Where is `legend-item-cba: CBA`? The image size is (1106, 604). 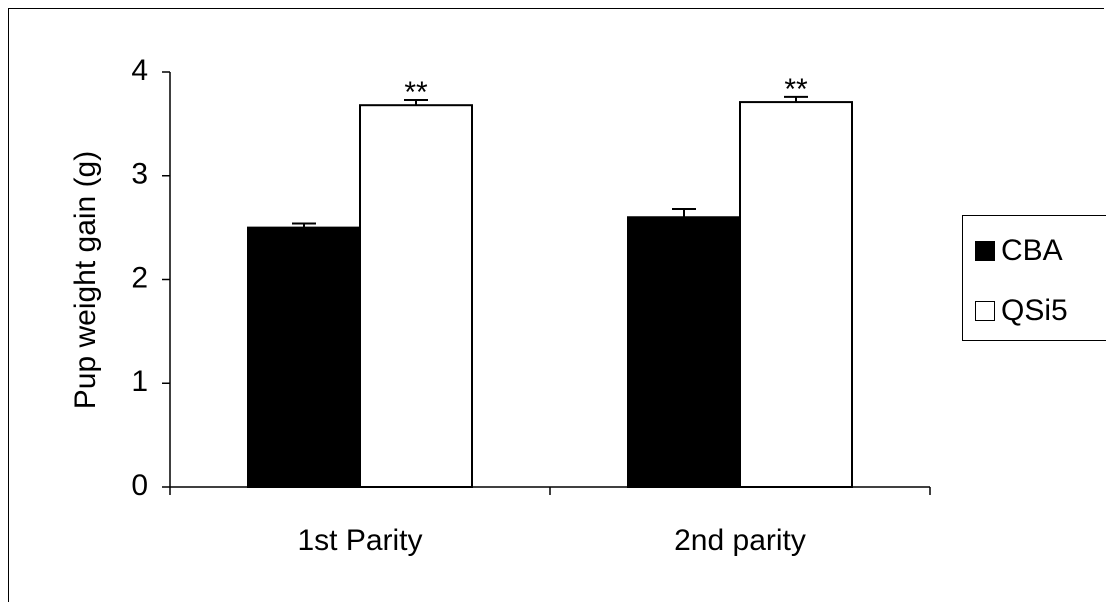 legend-item-cba: CBA is located at coordinates (1019, 251).